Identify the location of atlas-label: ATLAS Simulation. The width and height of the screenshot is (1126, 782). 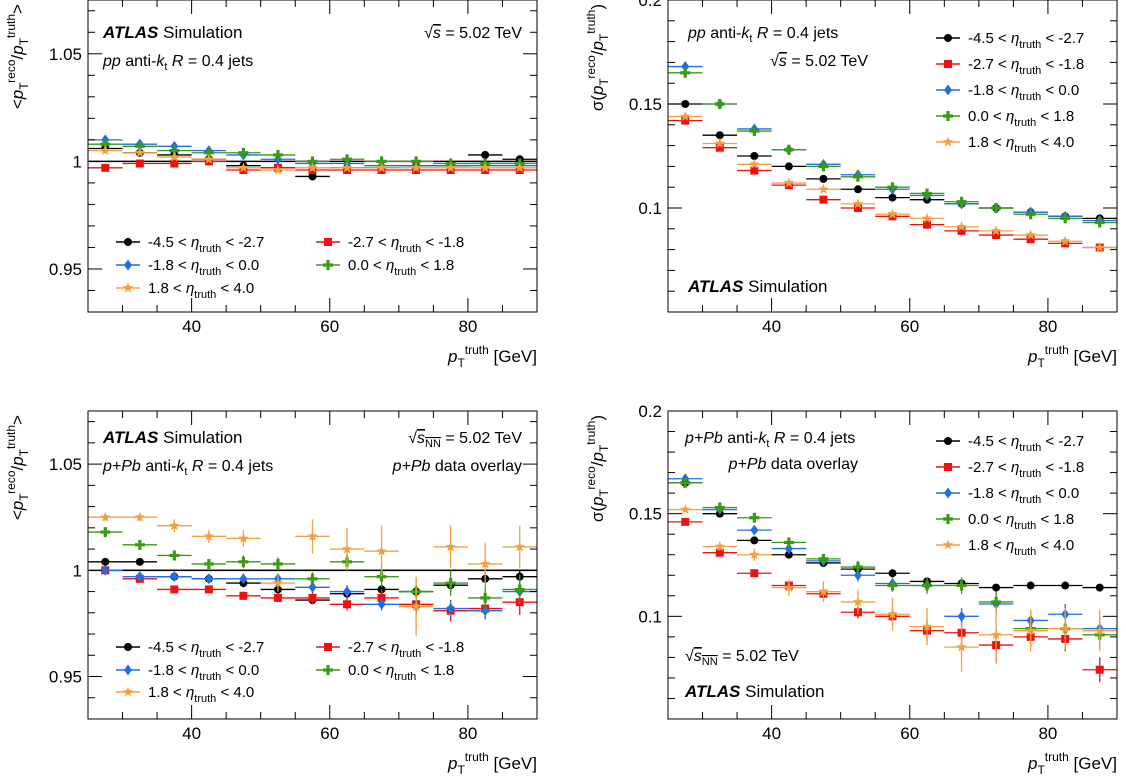
(757, 286).